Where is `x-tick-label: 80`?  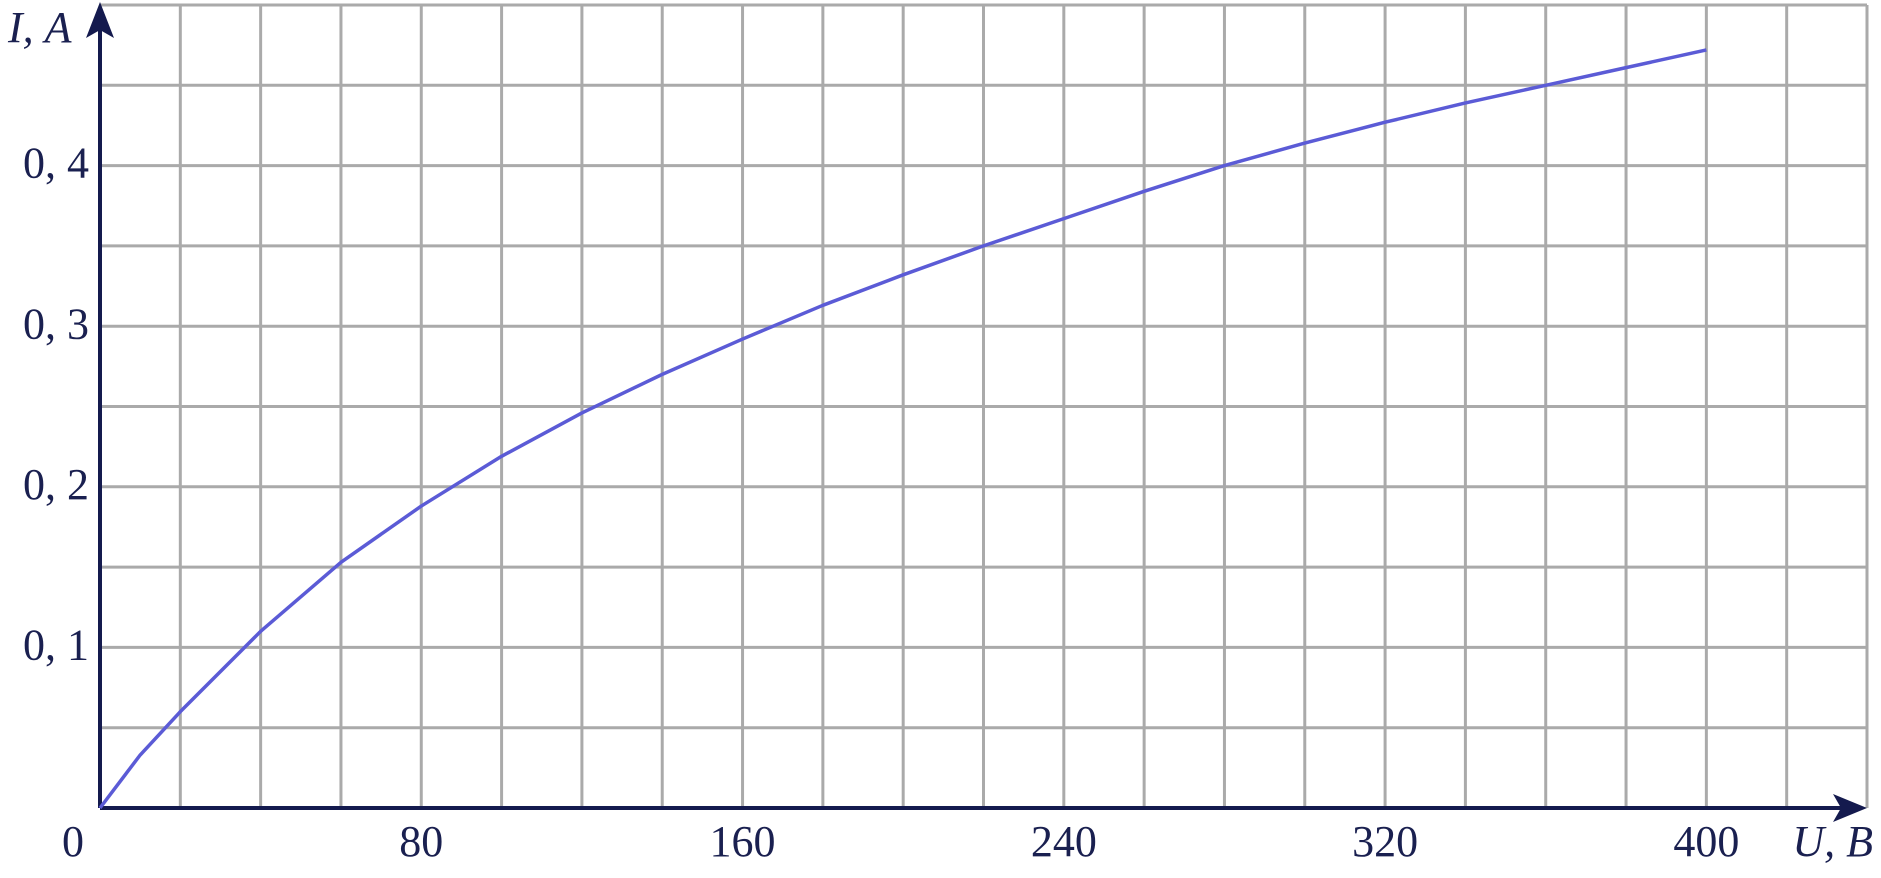 x-tick-label: 80 is located at coordinates (421, 841).